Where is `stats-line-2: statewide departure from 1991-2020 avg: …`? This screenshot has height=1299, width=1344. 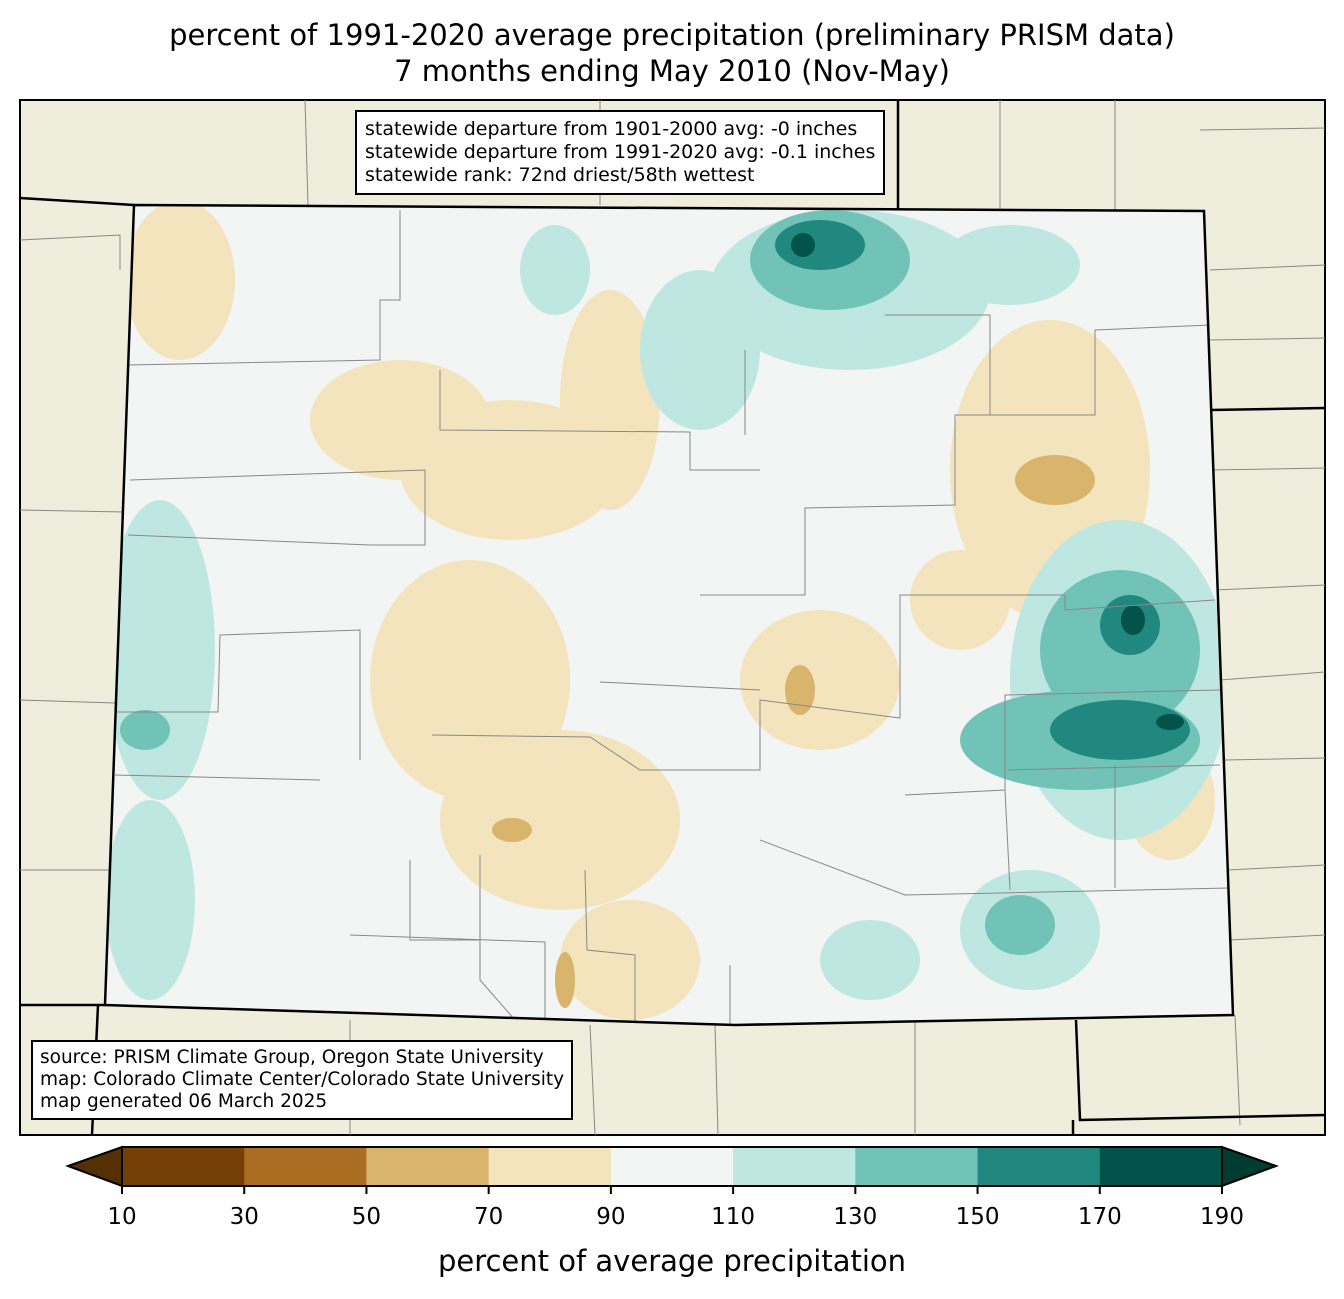 stats-line-2: statewide departure from 1991-2020 avg: … is located at coordinates (620, 152).